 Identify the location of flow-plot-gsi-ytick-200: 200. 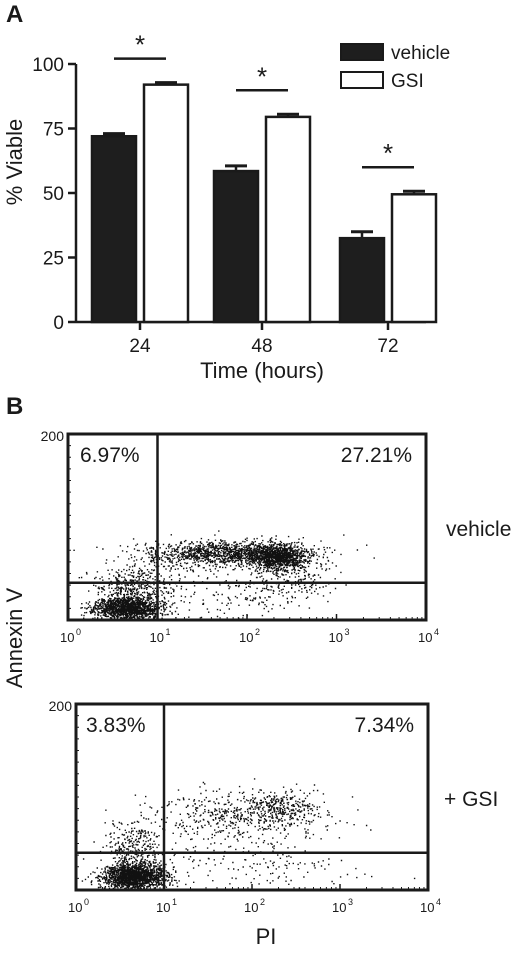
(61, 706).